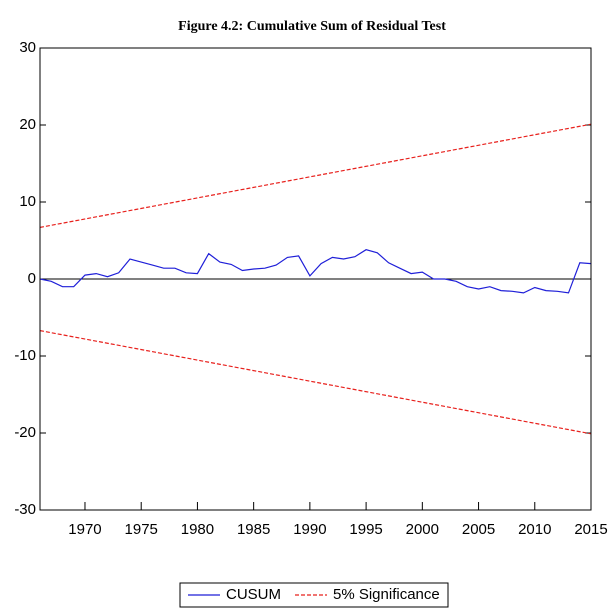 The height and width of the screenshot is (609, 609). I want to click on x-tick-label: 1990, so click(309, 529).